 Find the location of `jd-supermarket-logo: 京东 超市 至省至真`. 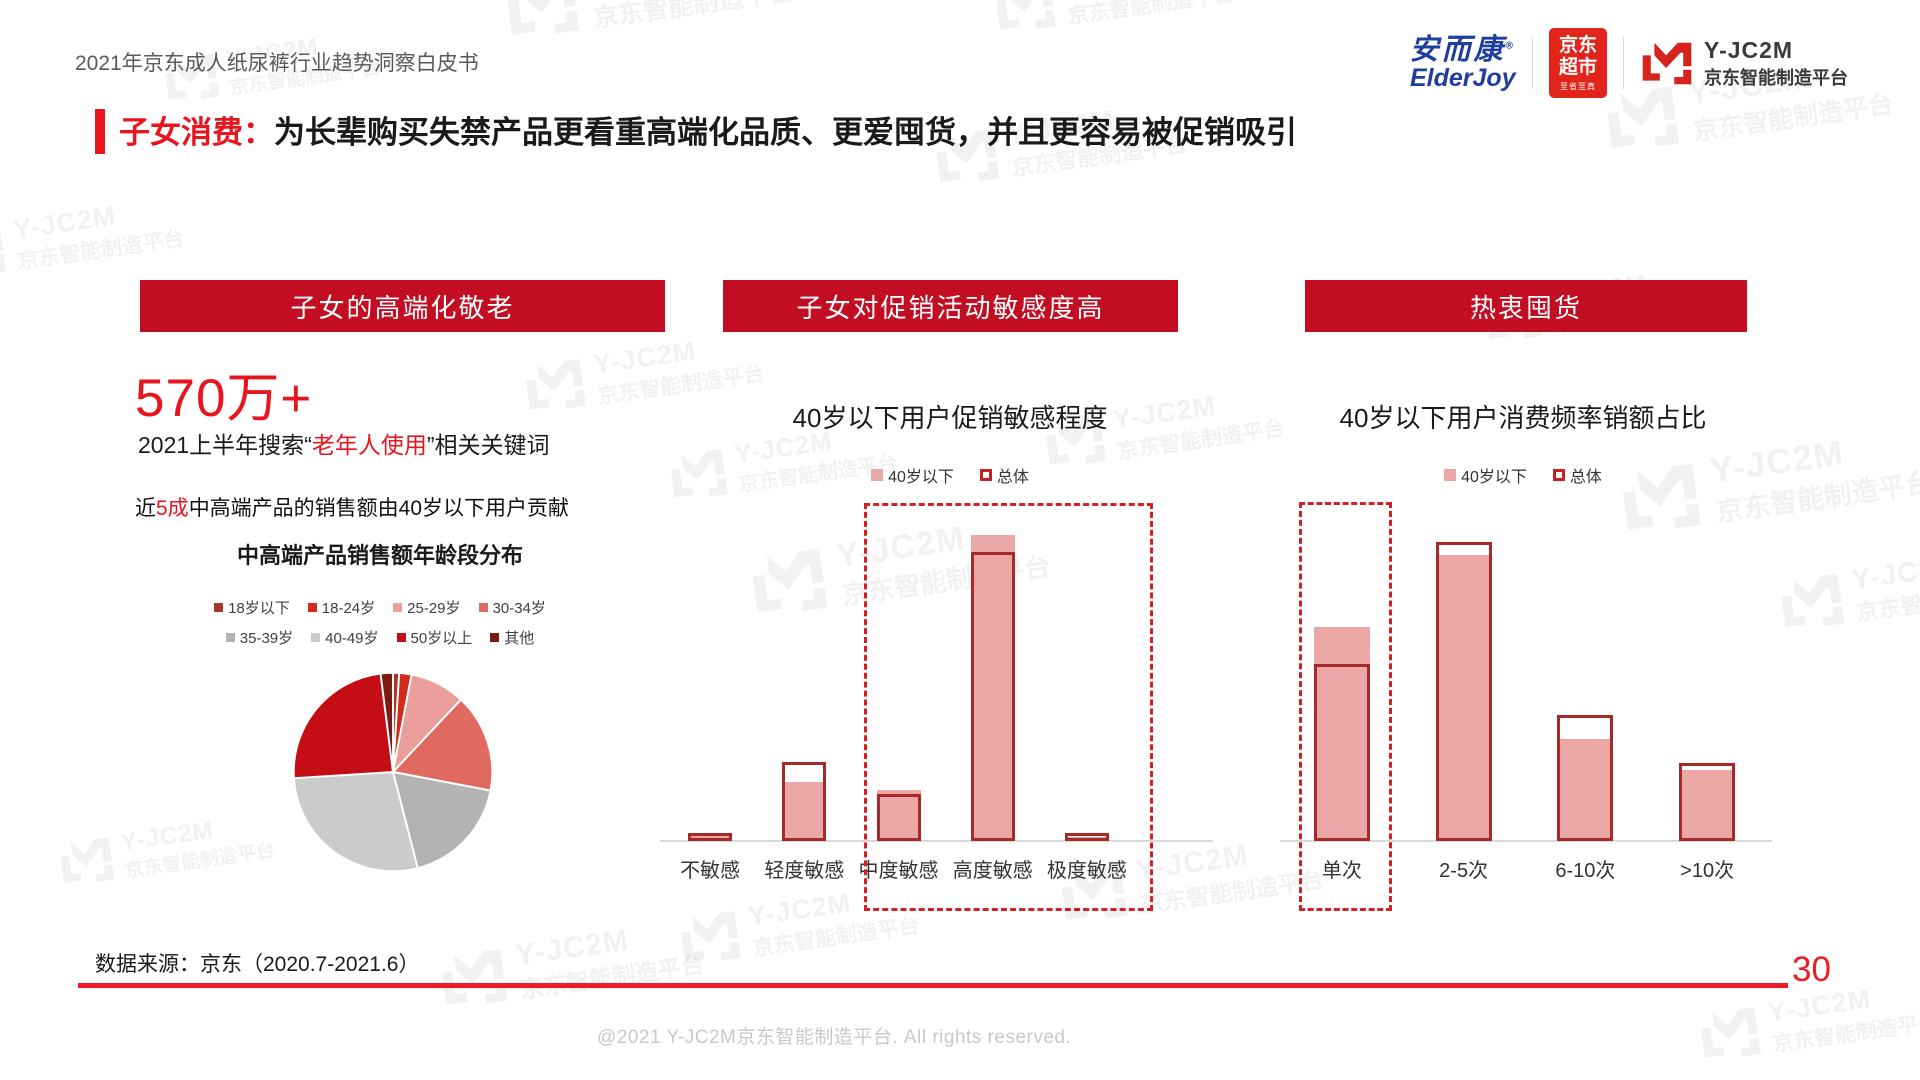

jd-supermarket-logo: 京东 超市 至省至真 is located at coordinates (1578, 63).